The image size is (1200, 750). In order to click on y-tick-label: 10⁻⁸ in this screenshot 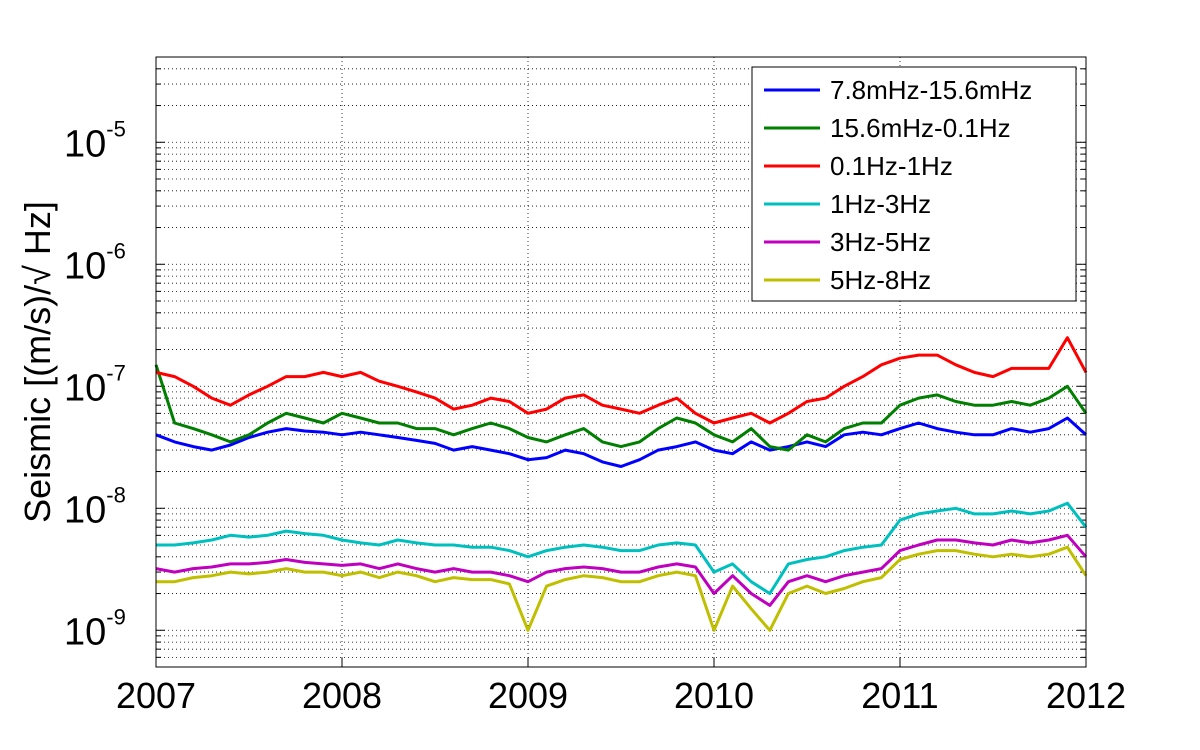, I will do `click(95, 506)`.